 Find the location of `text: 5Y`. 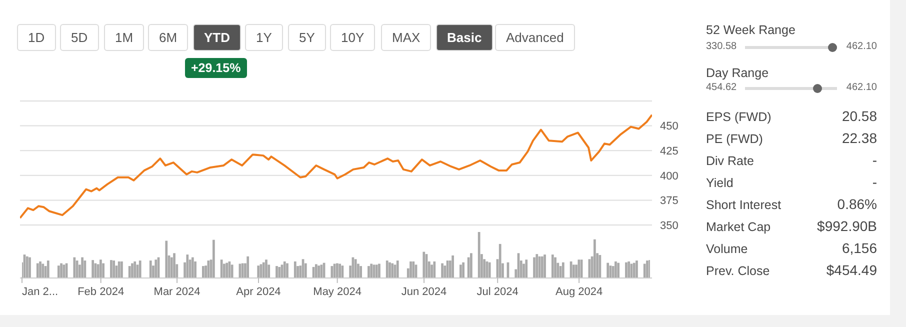

text: 5Y is located at coordinates (307, 37).